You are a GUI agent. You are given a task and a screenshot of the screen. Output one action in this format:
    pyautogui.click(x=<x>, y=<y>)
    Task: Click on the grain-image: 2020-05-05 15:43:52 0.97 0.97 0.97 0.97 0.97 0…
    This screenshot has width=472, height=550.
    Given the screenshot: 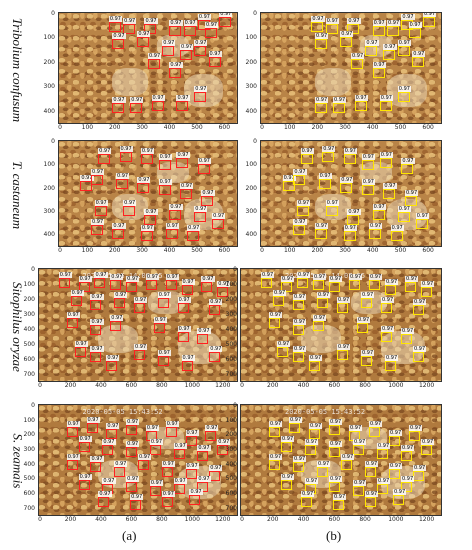 What is the action you would take?
    pyautogui.click(x=138, y=460)
    